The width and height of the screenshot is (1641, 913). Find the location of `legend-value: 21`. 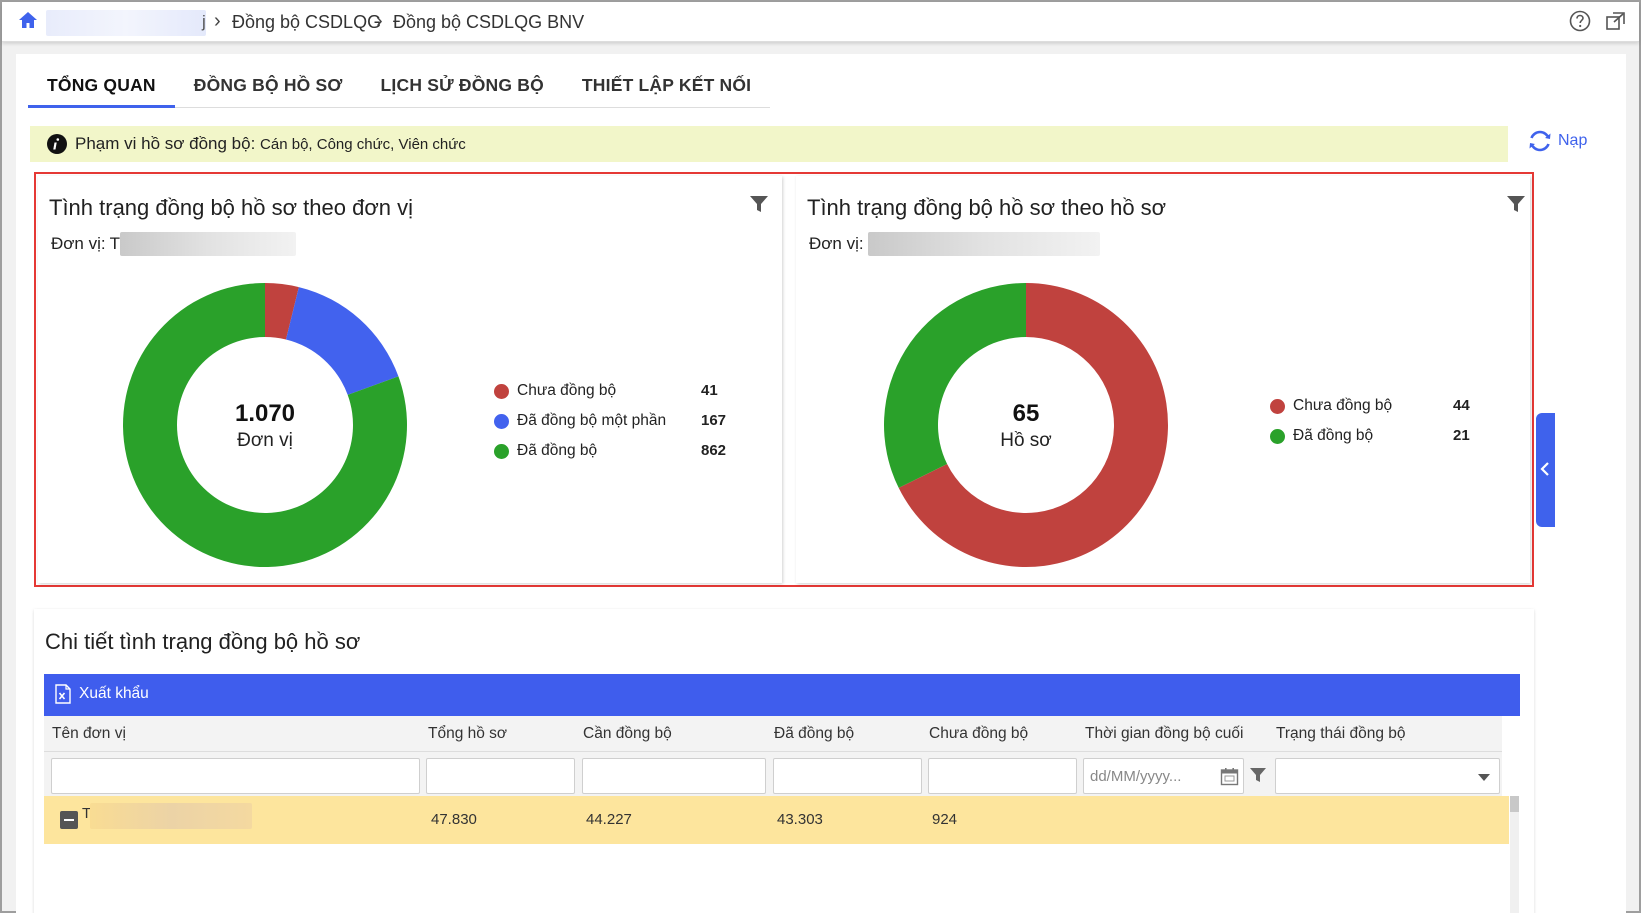

legend-value: 21 is located at coordinates (1461, 435).